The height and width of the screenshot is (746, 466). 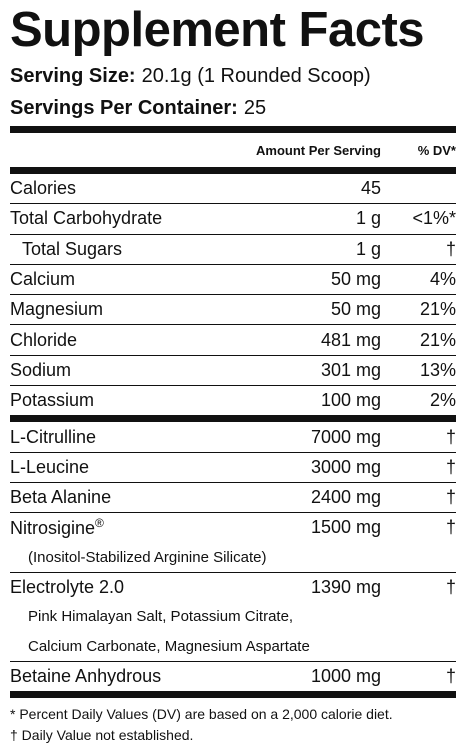 What do you see at coordinates (57, 309) in the screenshot?
I see `name-text: Magnesium` at bounding box center [57, 309].